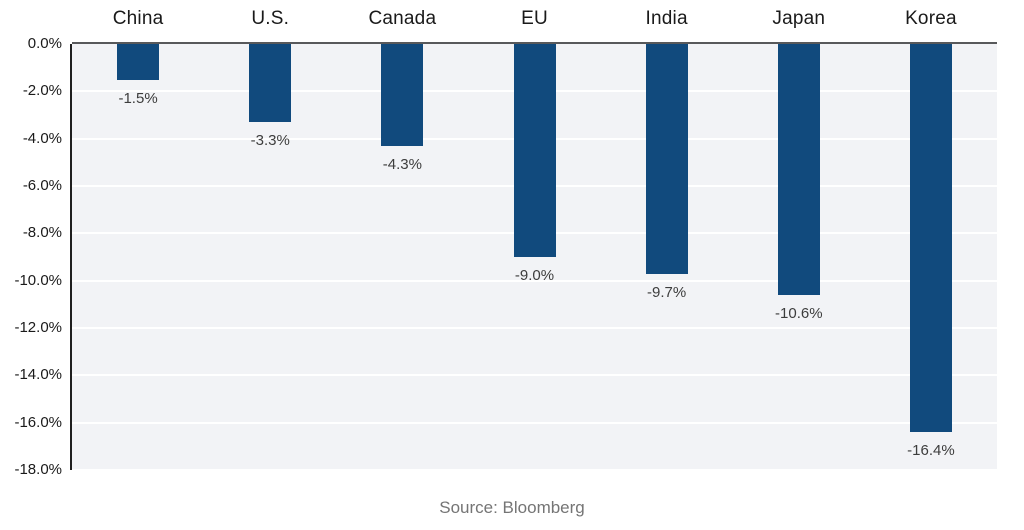 This screenshot has width=1024, height=530. Describe the element at coordinates (42, 138) in the screenshot. I see `y-tick-label: -4.0%` at that location.